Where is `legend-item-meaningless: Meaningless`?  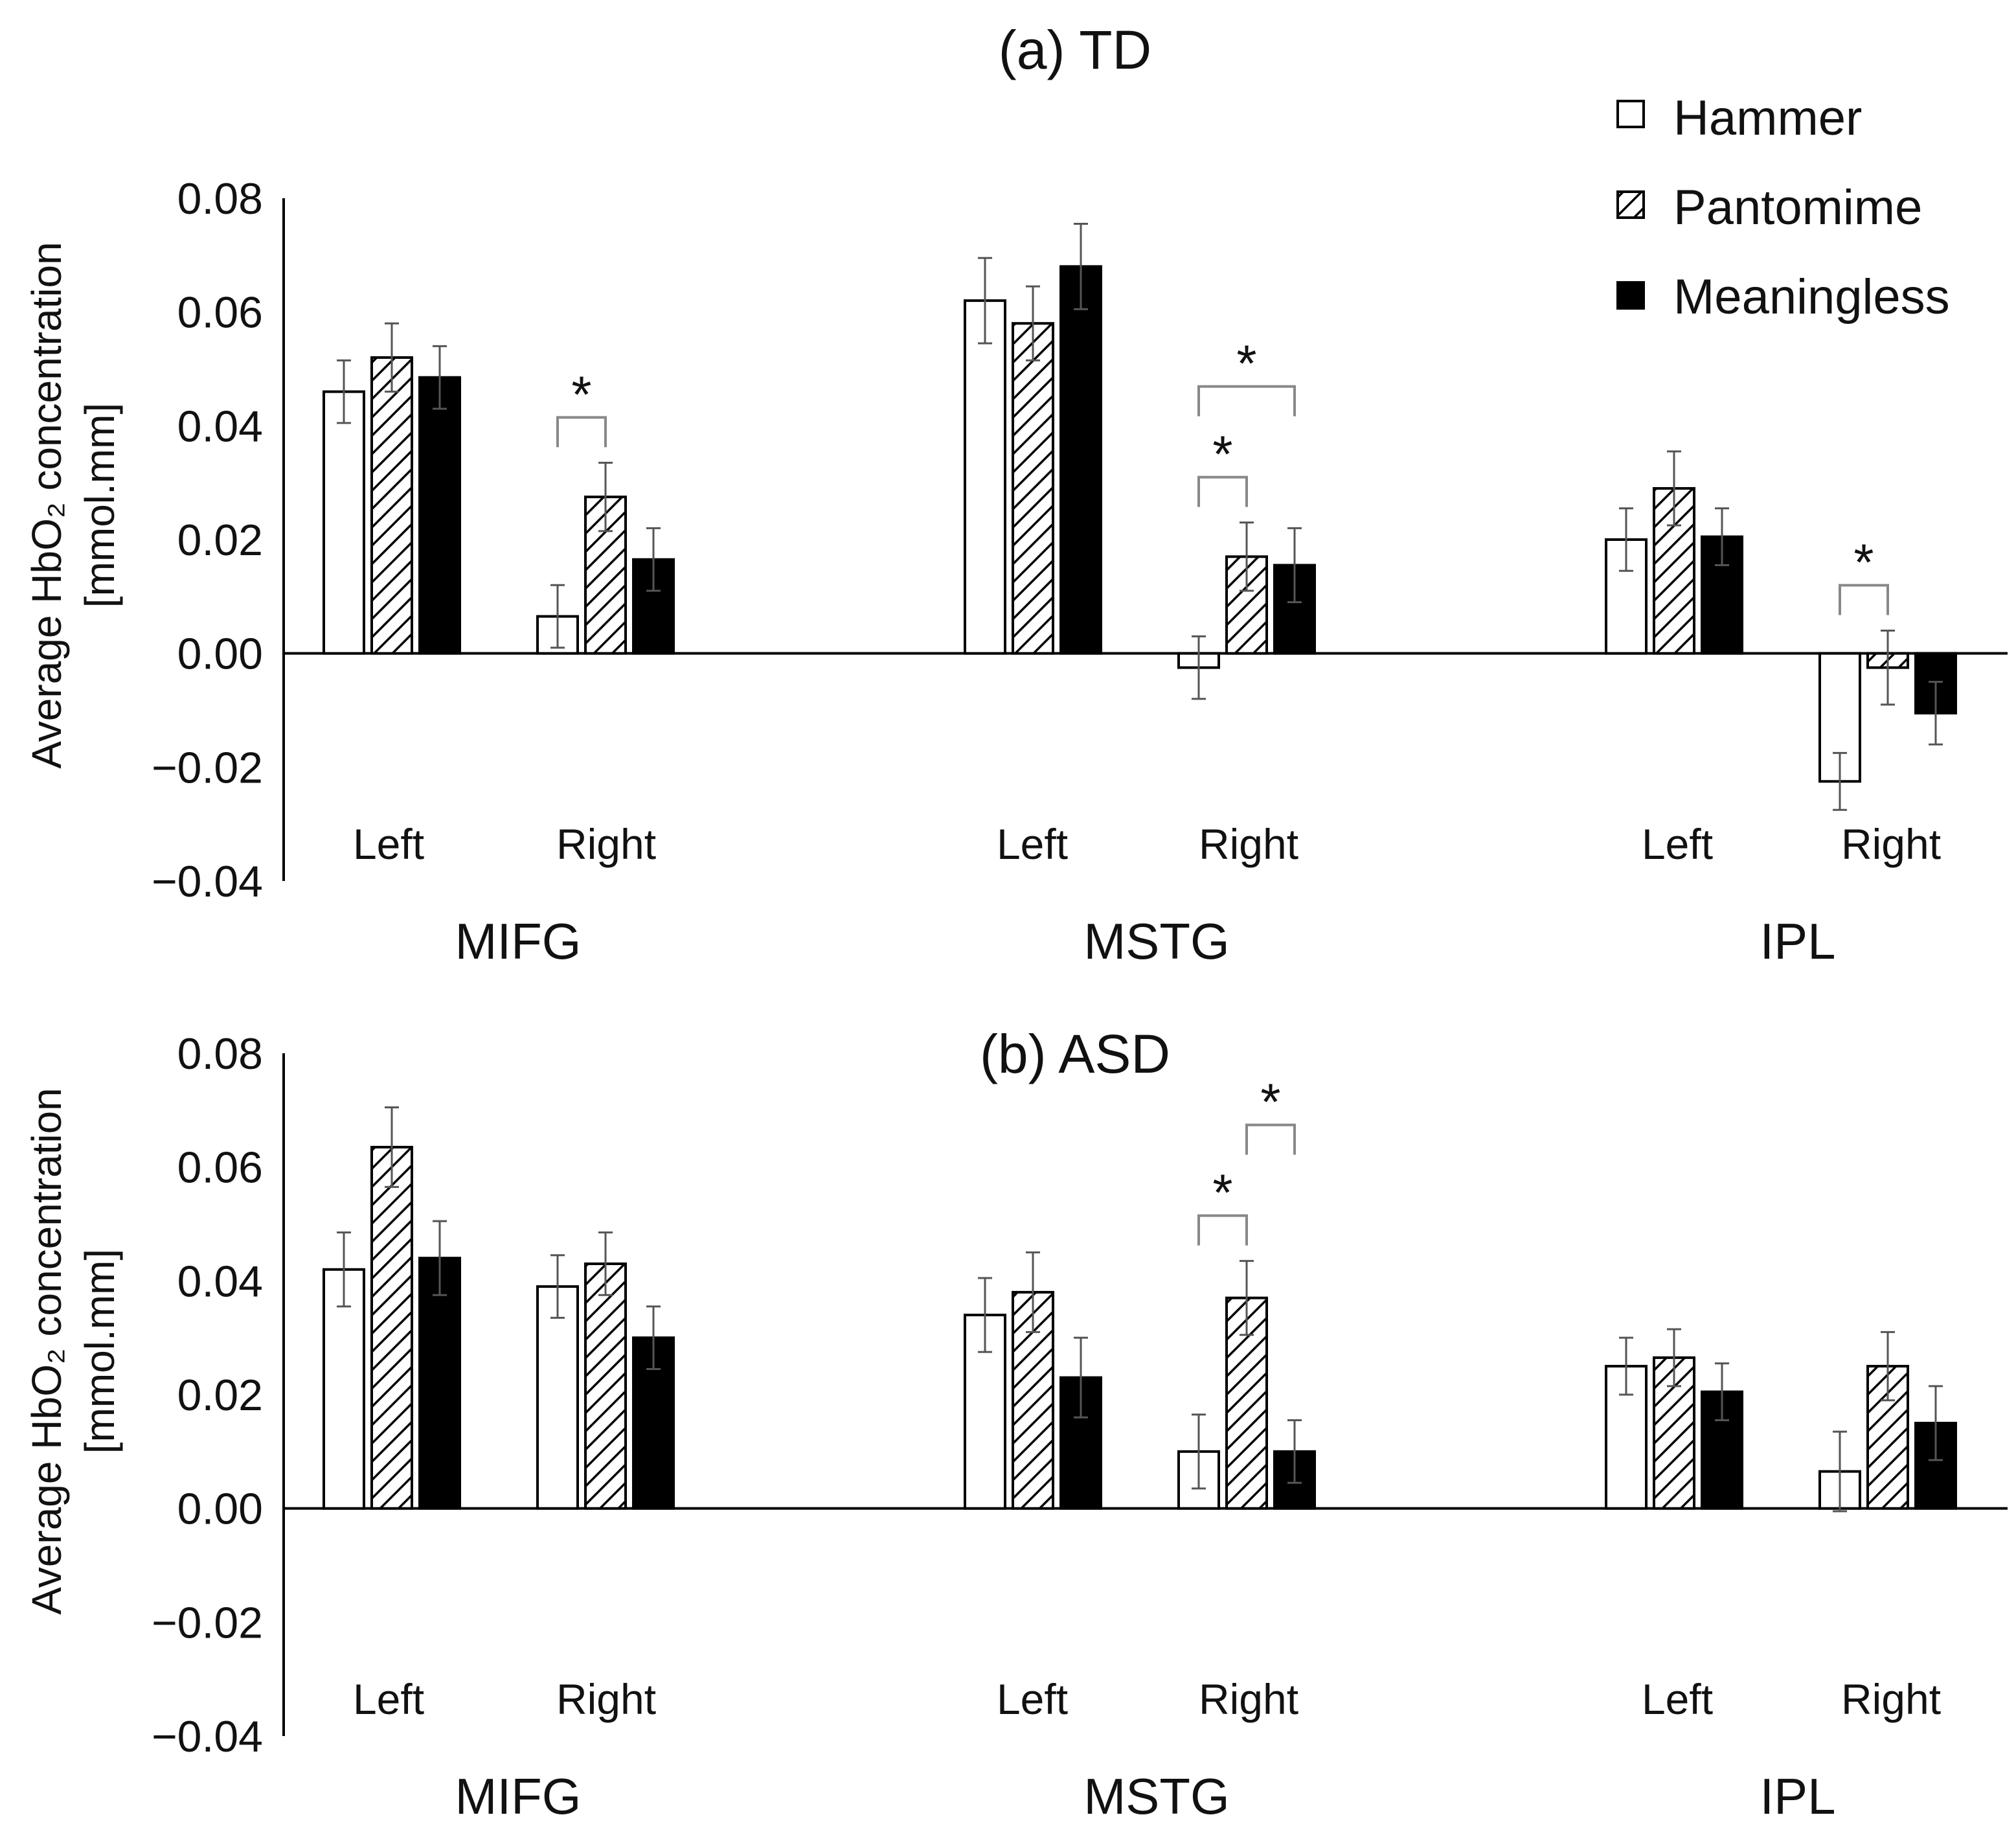 legend-item-meaningless: Meaningless is located at coordinates (1783, 297).